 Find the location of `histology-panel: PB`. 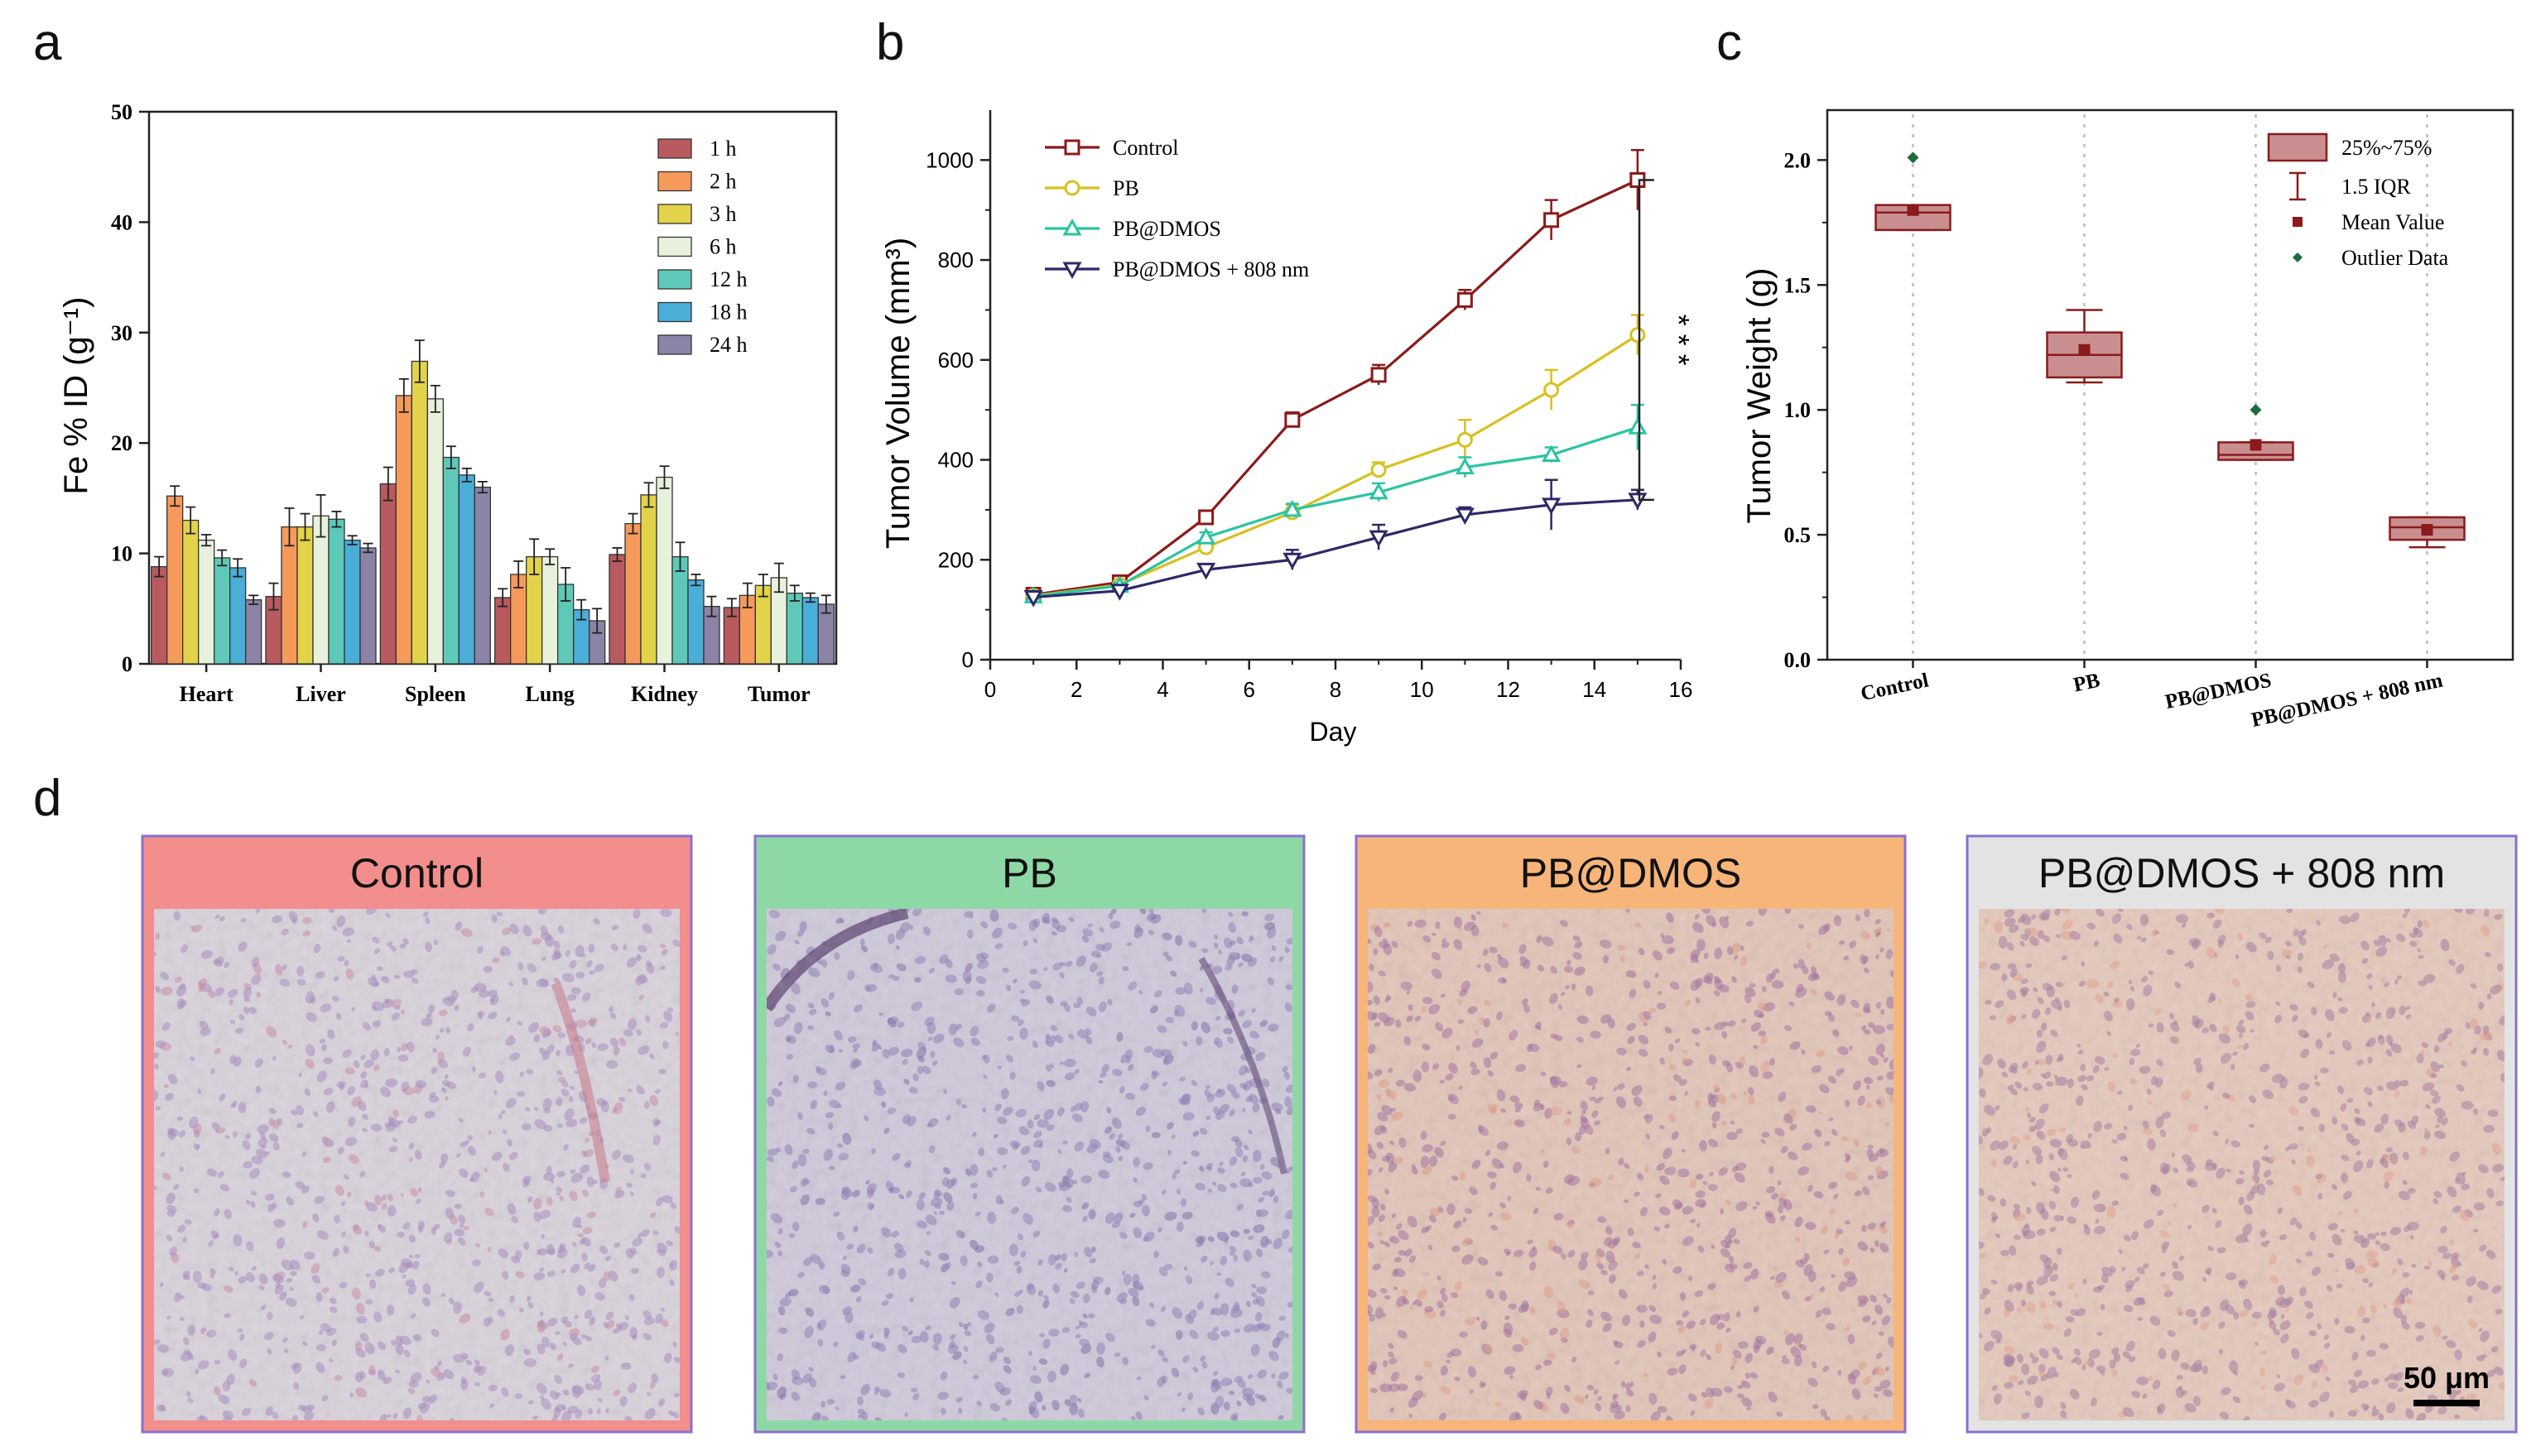

histology-panel: PB is located at coordinates (1029, 1134).